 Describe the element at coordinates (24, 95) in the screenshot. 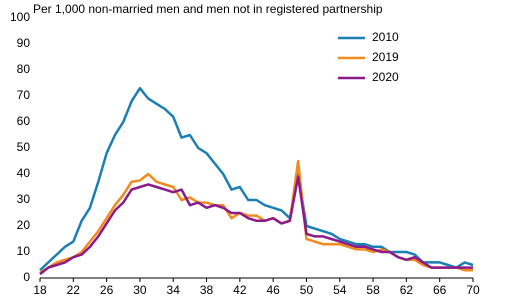

I see `y-tick-label: 70` at that location.